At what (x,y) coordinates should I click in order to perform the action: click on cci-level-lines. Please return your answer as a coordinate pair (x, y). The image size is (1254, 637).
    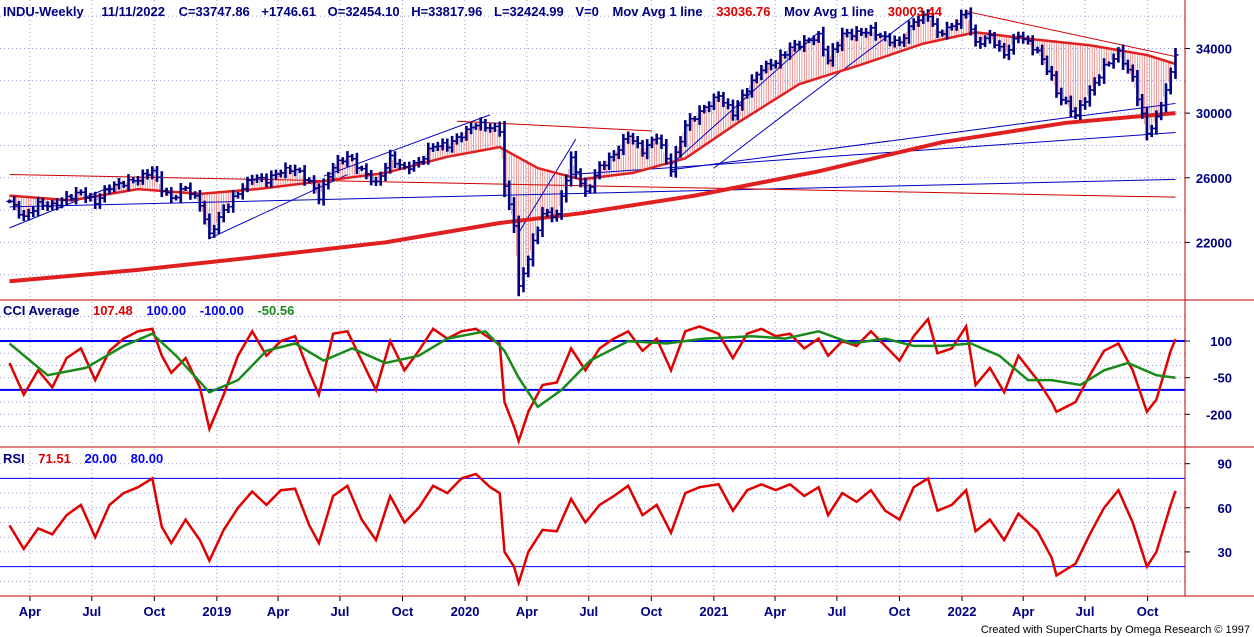
    Looking at the image, I should click on (592, 365).